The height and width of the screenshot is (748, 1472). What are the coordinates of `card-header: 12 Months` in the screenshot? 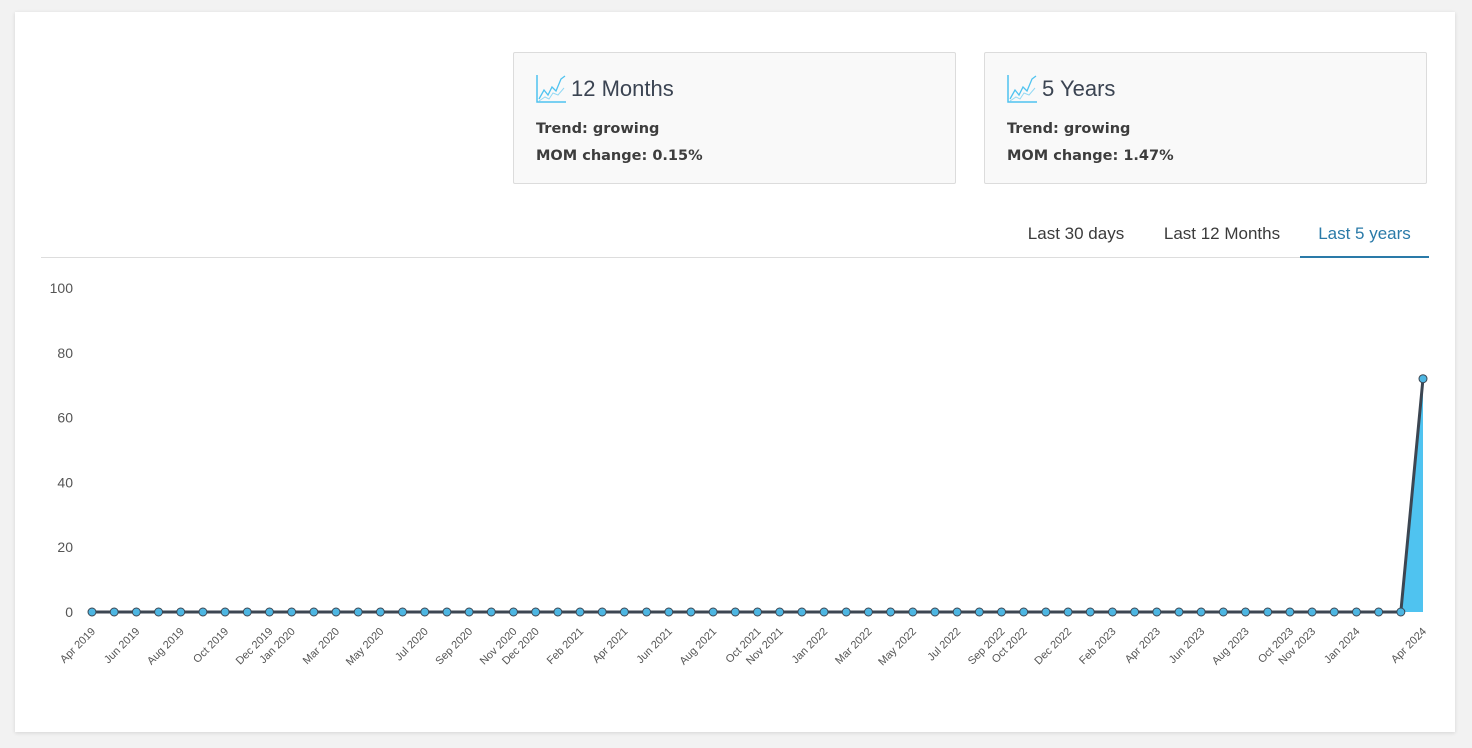 It's located at (604, 89).